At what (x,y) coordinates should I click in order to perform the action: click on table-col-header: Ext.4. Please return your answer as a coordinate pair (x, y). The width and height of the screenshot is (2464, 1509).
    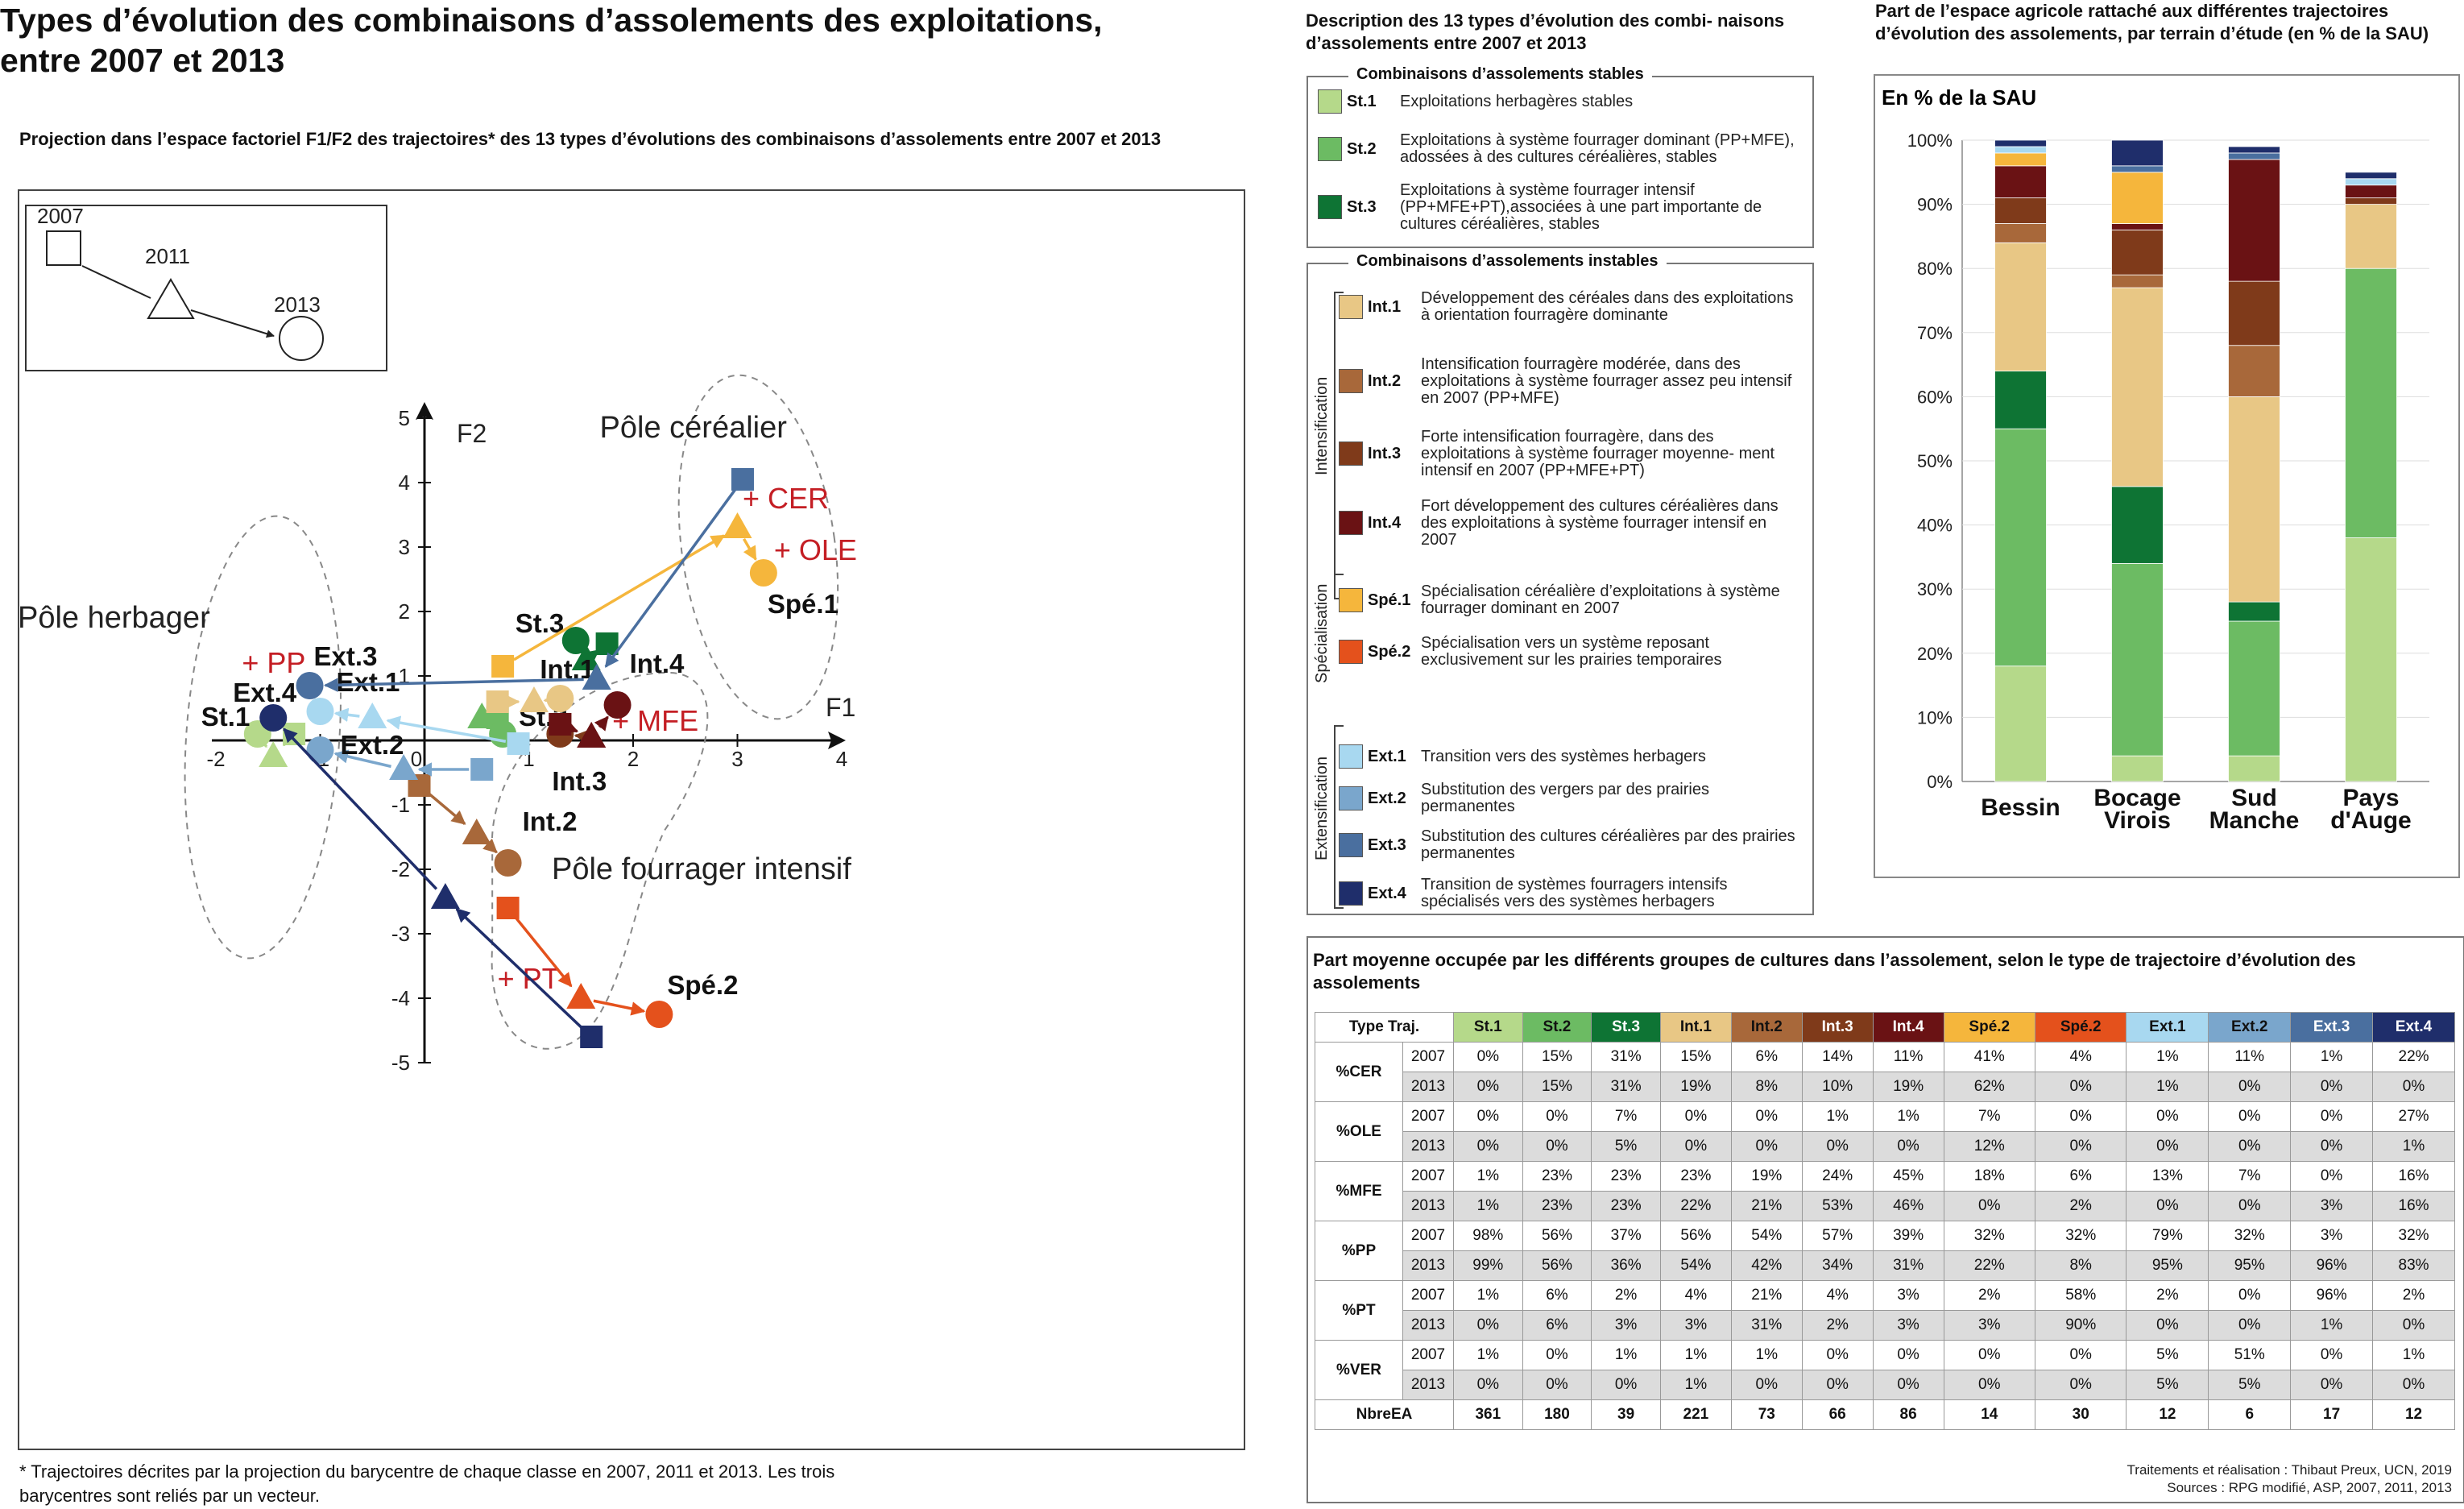
    Looking at the image, I should click on (2413, 1027).